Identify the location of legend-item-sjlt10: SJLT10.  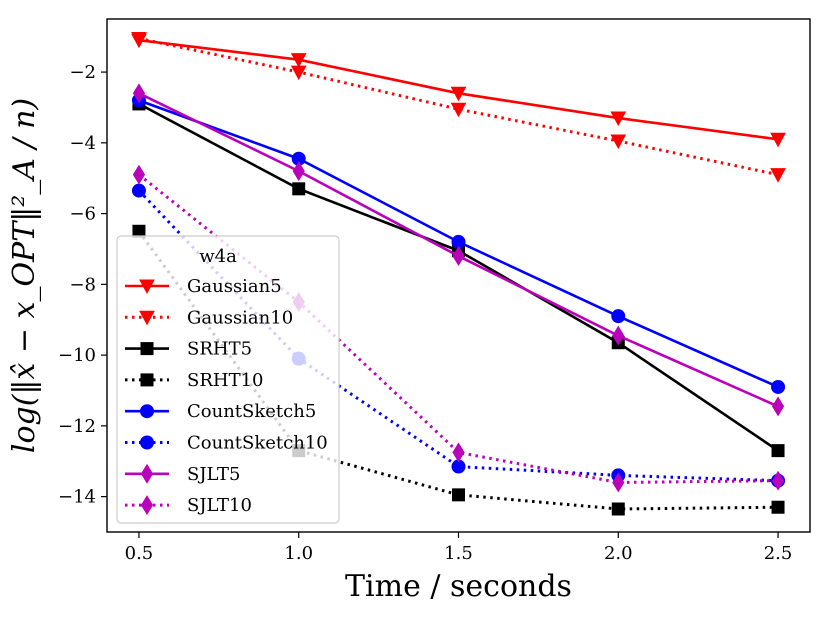
(188, 505).